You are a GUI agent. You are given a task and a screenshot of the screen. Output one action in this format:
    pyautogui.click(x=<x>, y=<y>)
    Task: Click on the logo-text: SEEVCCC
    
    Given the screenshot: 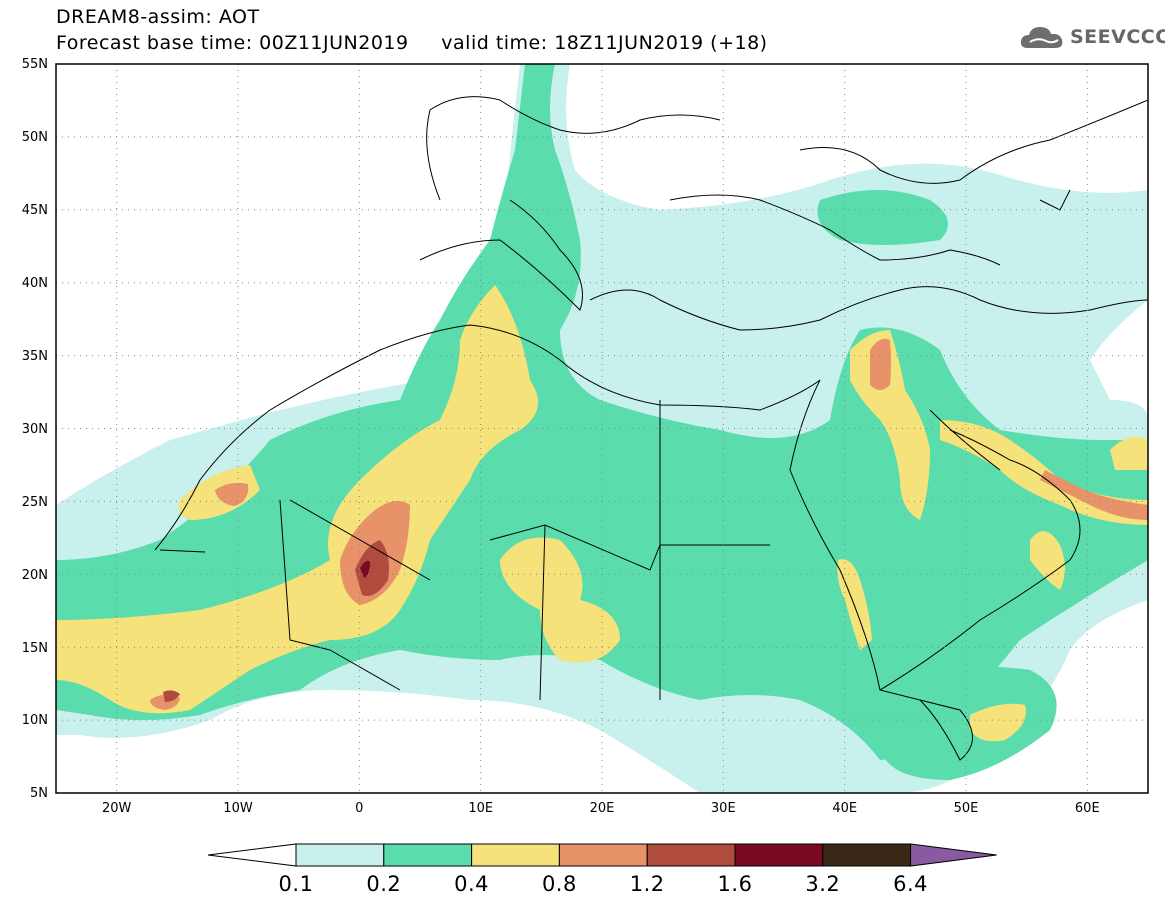 What is the action you would take?
    pyautogui.click(x=1117, y=37)
    